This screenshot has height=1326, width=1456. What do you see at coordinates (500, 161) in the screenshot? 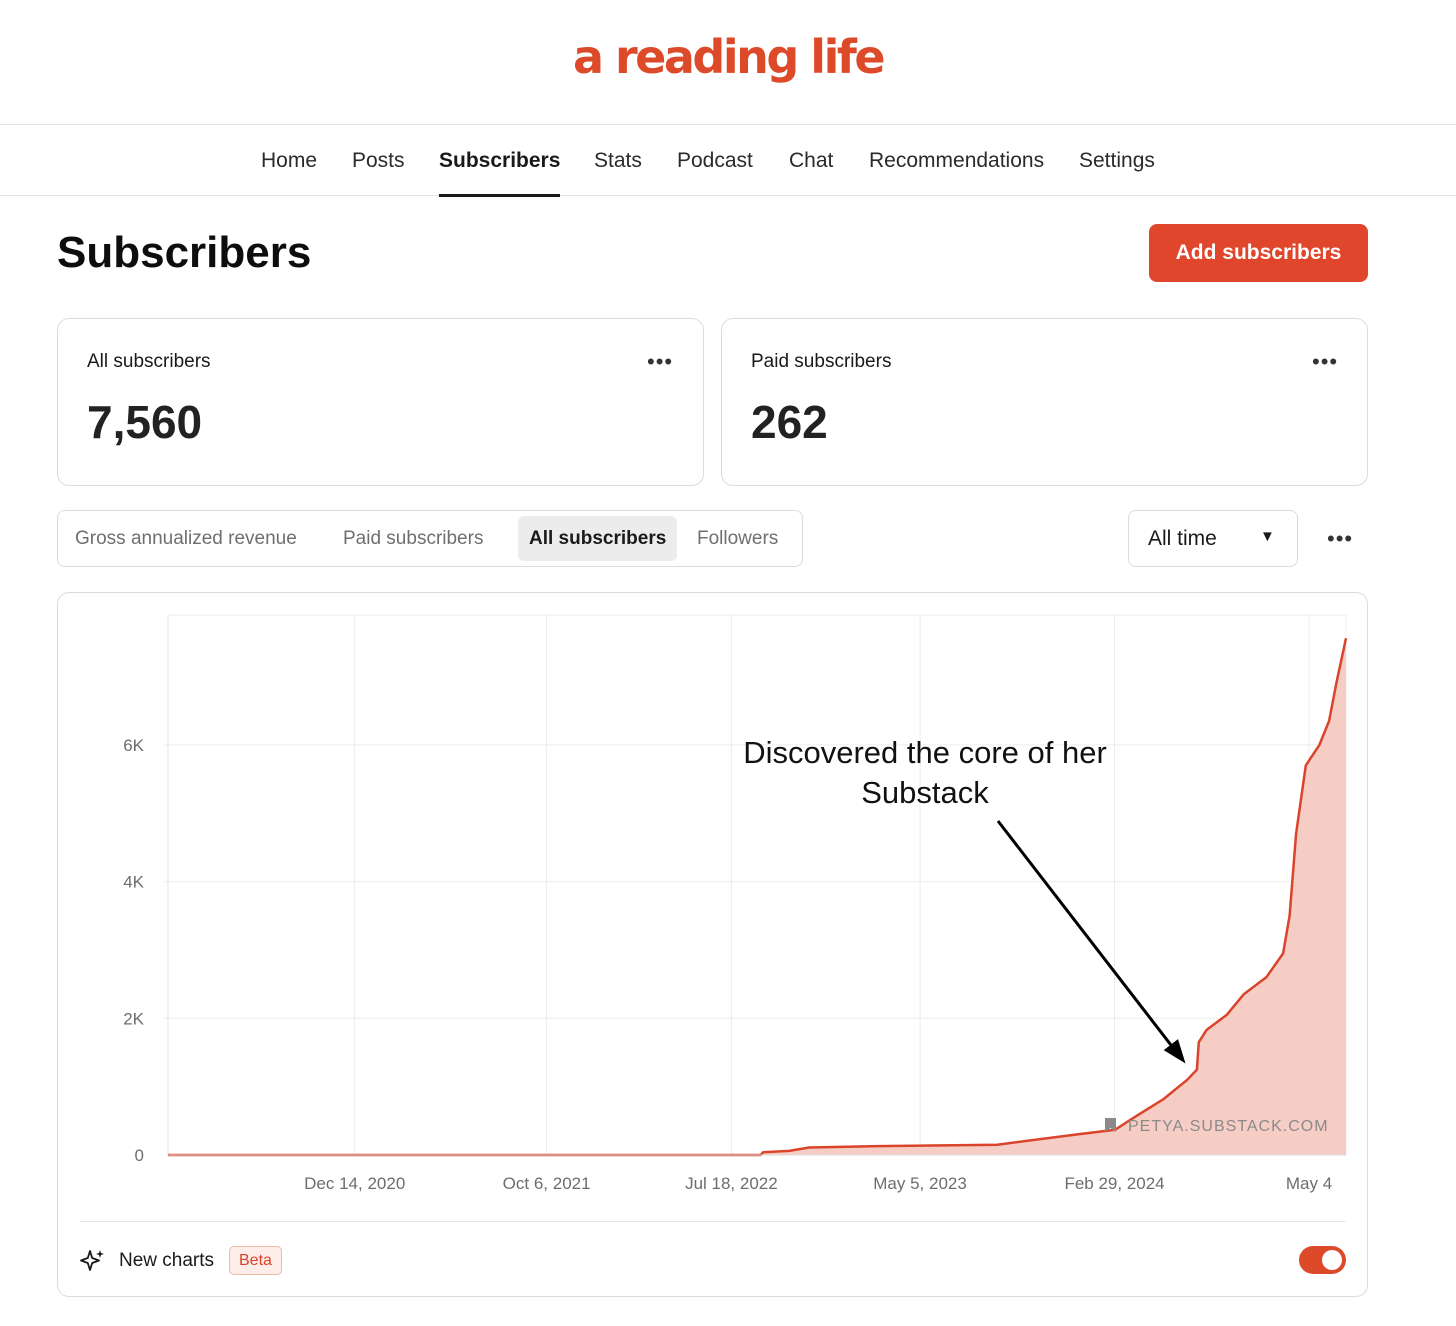
I see `nav-item-subscribers: Subscribers` at bounding box center [500, 161].